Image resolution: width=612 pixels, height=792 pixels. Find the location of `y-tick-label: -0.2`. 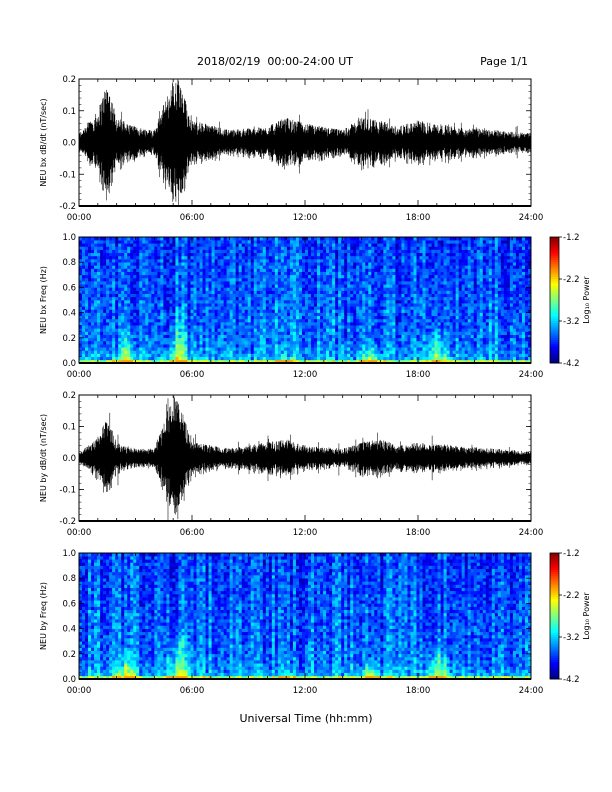

y-tick-label: -0.2 is located at coordinates (67, 207).